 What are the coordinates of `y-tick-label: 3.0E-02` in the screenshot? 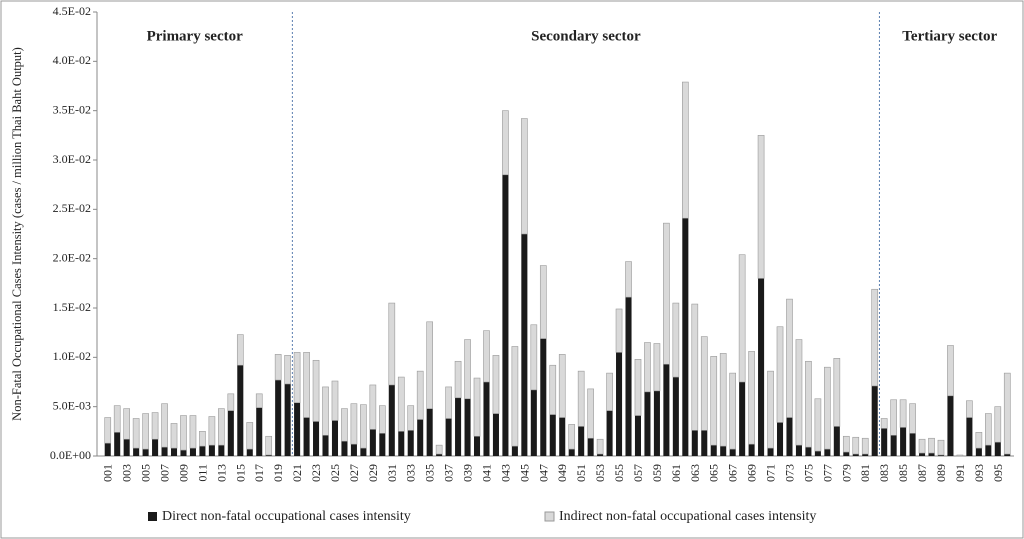 It's located at (72, 159).